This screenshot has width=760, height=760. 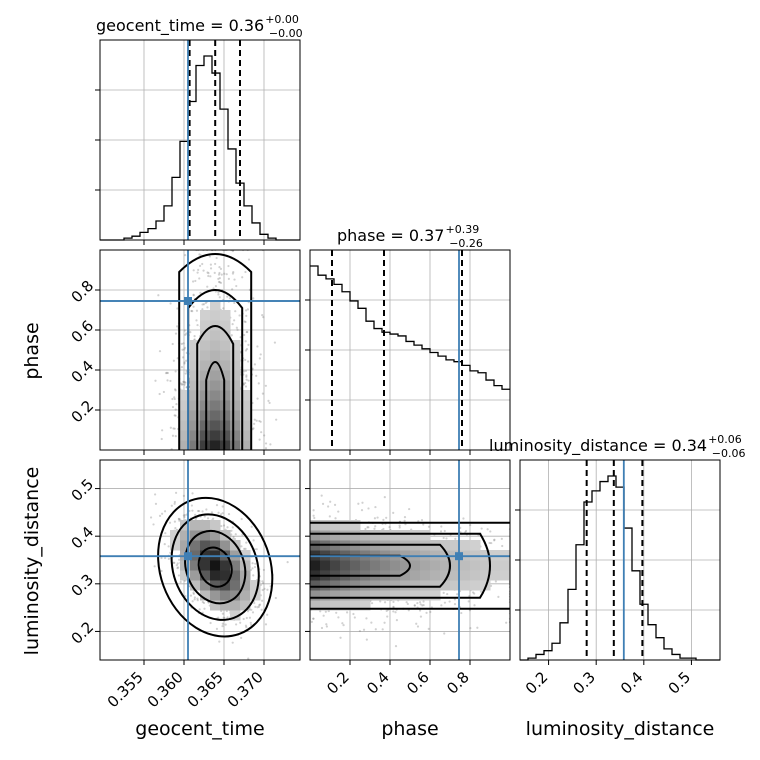 I want to click on xtick-label-luminosity_distance: 0.4, so click(x=632, y=683).